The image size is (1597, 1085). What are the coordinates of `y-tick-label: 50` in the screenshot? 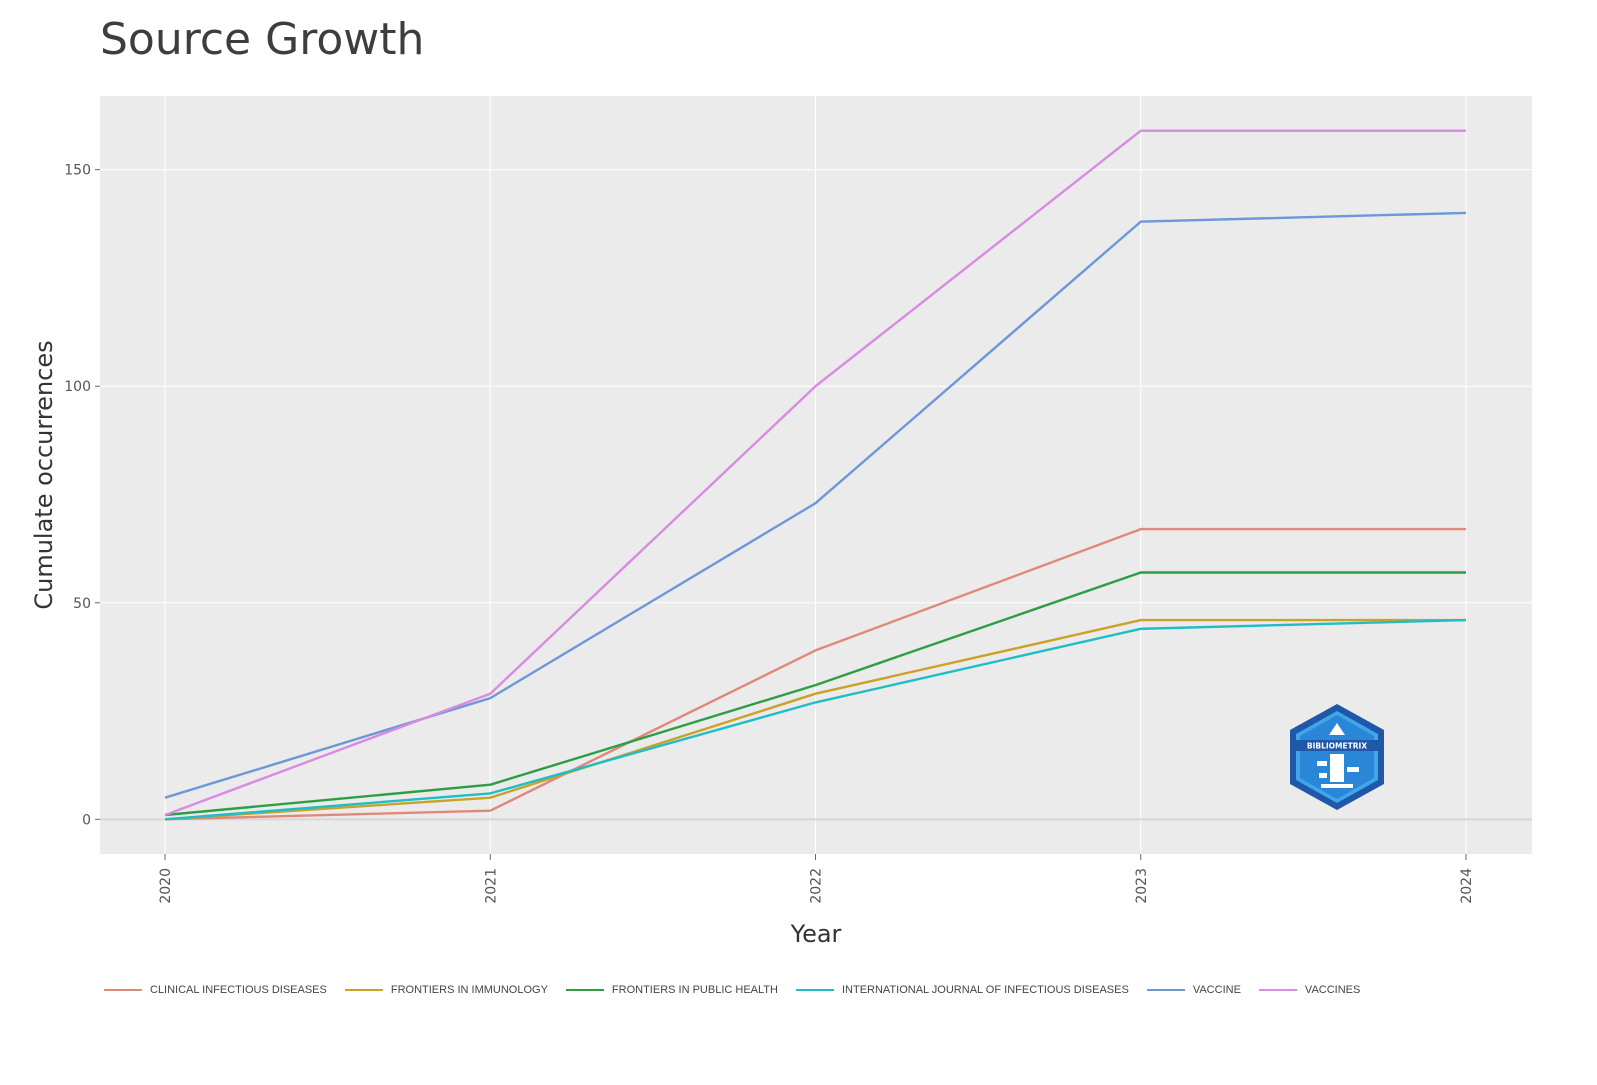 It's located at (82, 604).